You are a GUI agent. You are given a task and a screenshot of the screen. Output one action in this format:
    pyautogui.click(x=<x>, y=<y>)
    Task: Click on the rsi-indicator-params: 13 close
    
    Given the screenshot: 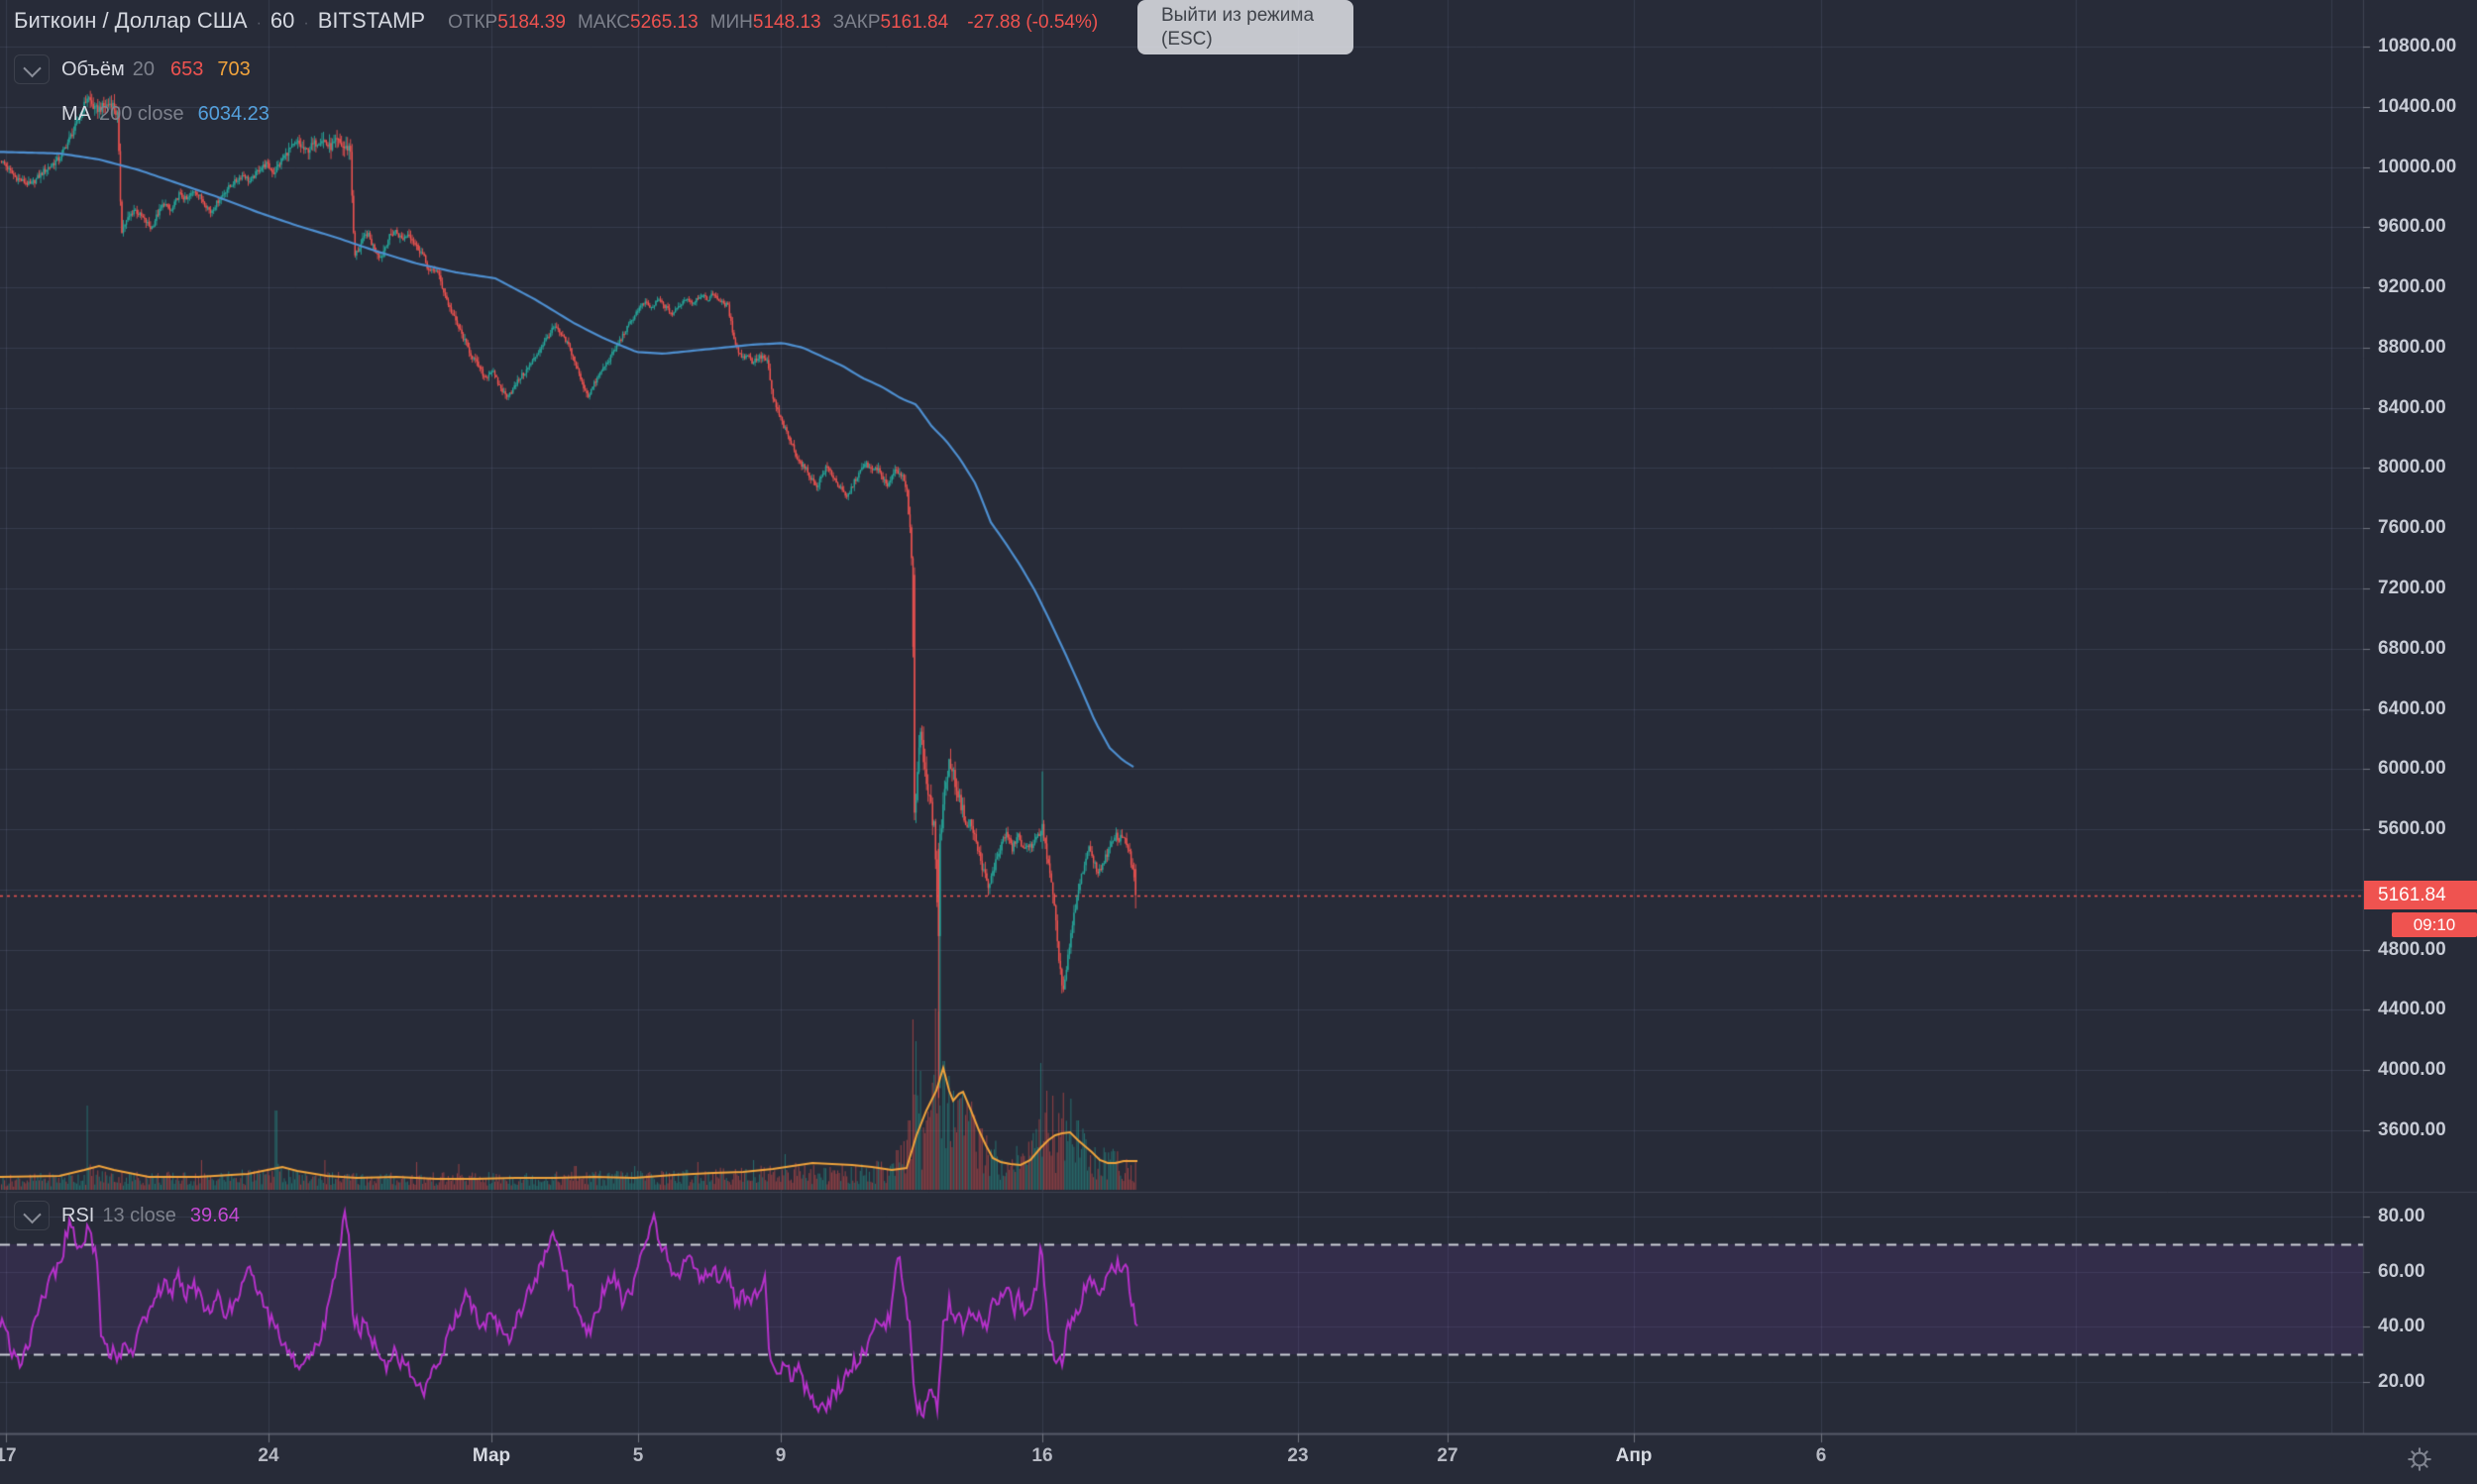 What is the action you would take?
    pyautogui.click(x=139, y=1215)
    